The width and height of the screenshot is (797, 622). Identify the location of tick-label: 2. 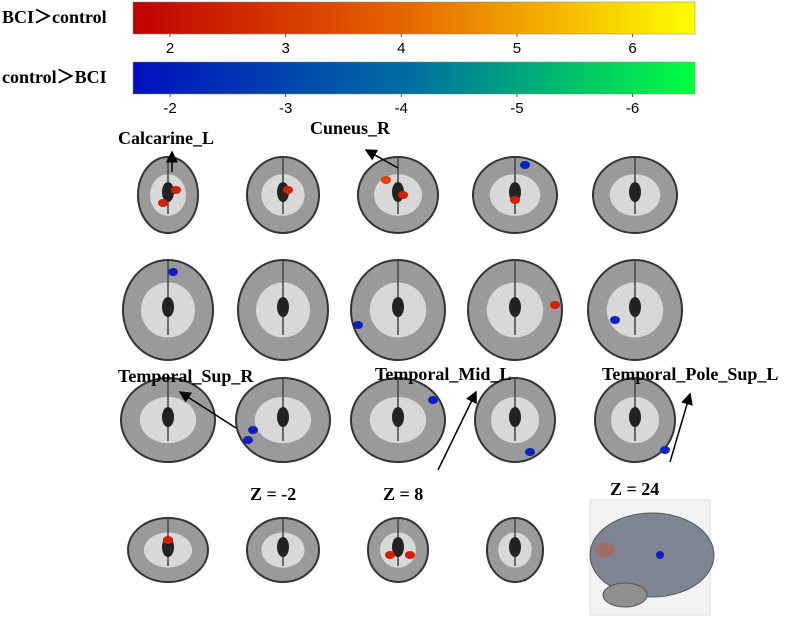
(170, 48).